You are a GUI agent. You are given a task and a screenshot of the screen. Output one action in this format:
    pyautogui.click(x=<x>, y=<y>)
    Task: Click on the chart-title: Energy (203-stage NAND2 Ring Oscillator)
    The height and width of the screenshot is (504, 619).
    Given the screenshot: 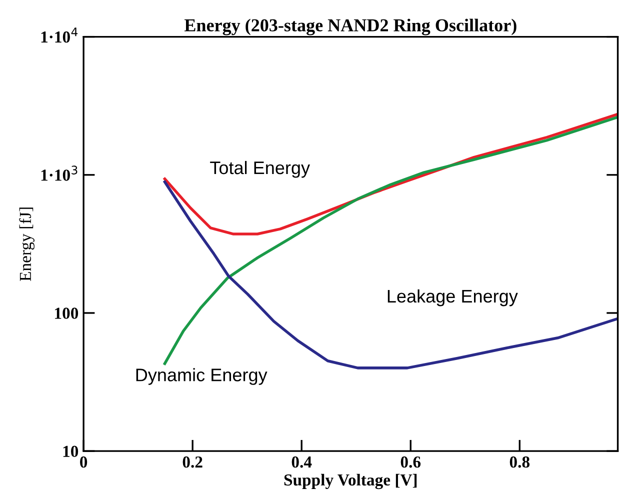 What is the action you would take?
    pyautogui.click(x=350, y=27)
    